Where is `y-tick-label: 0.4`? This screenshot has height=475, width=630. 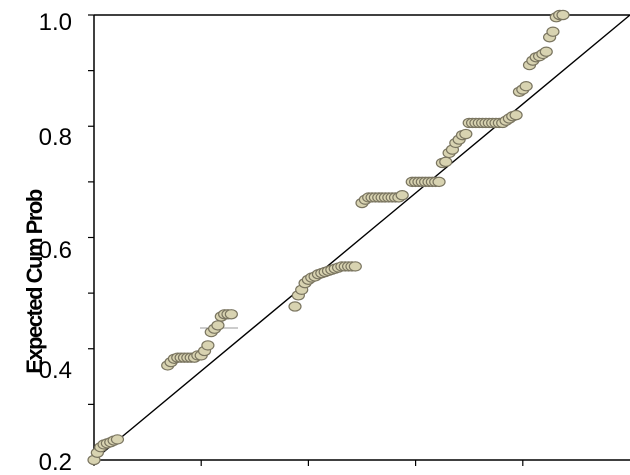 y-tick-label: 0.4 is located at coordinates (55, 370).